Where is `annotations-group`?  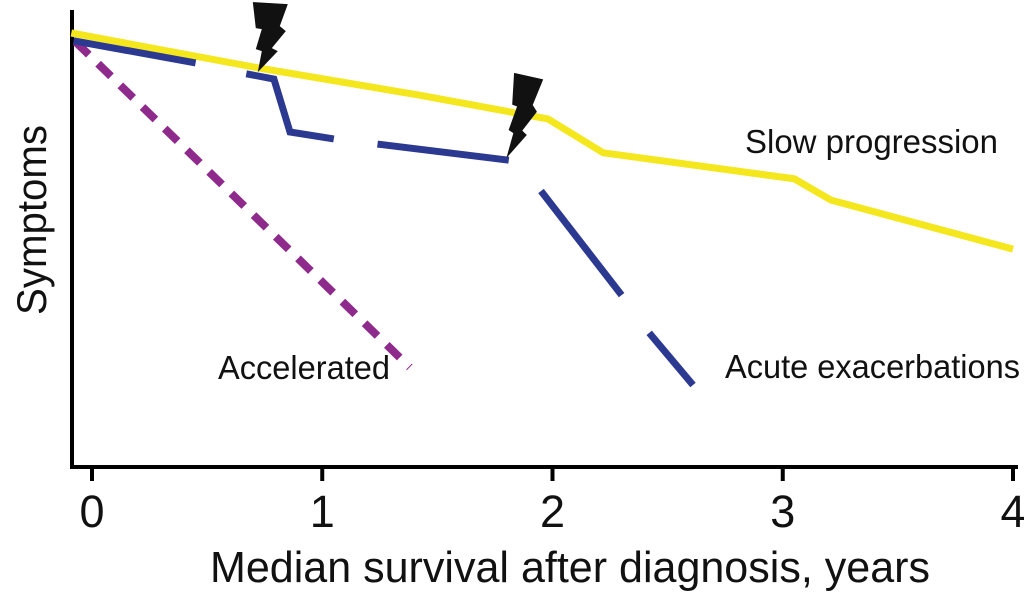
annotations-group is located at coordinates (398, 80).